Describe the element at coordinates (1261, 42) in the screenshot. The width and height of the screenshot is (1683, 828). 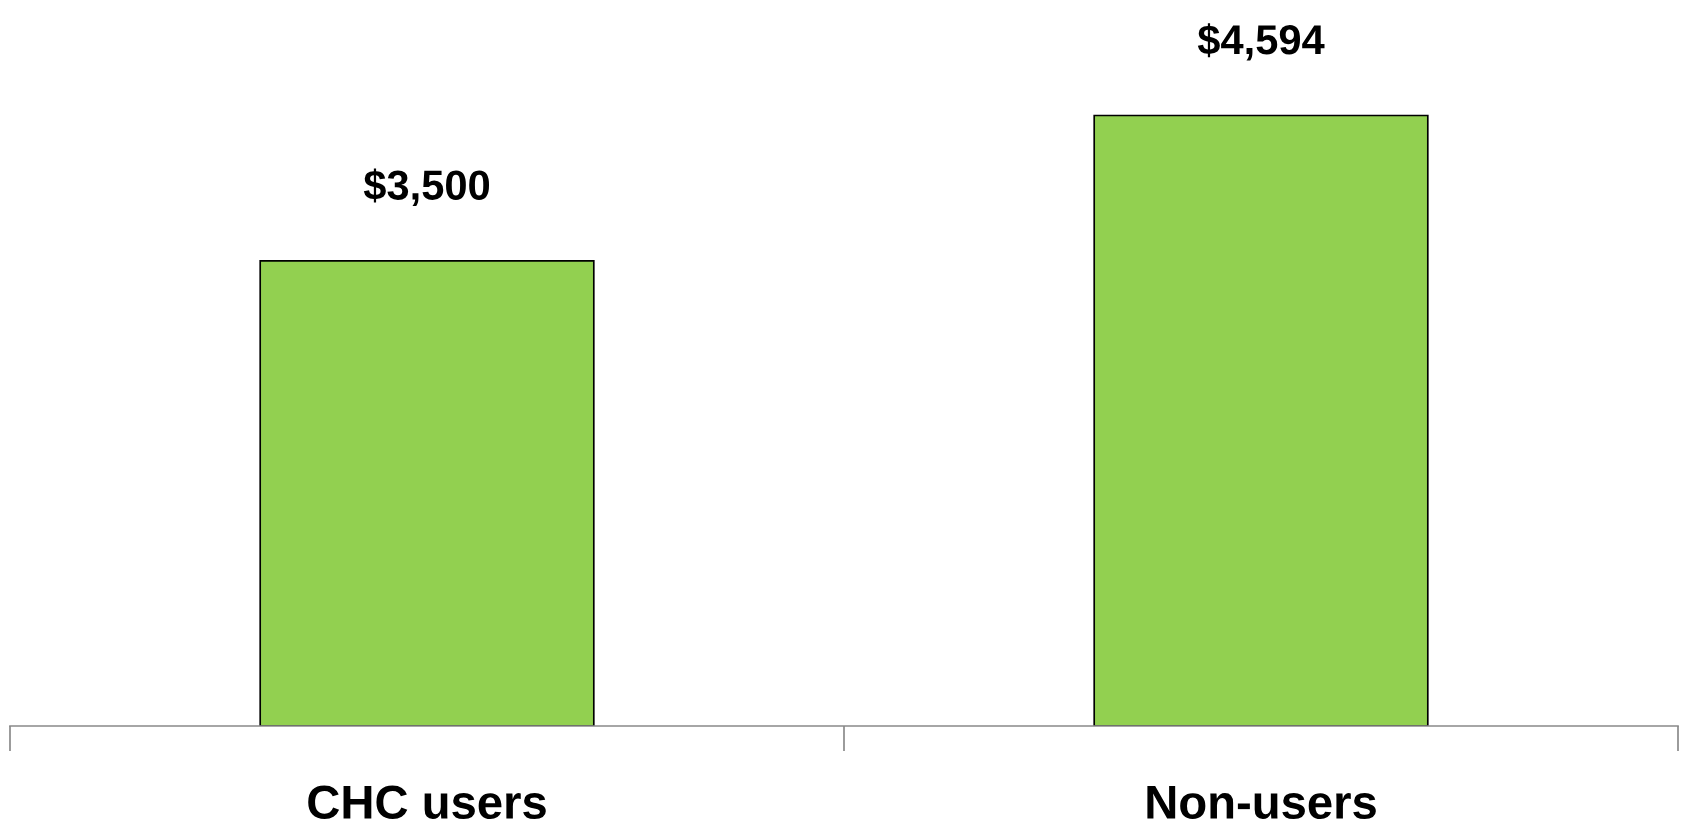
I see `data-label: $4,594` at that location.